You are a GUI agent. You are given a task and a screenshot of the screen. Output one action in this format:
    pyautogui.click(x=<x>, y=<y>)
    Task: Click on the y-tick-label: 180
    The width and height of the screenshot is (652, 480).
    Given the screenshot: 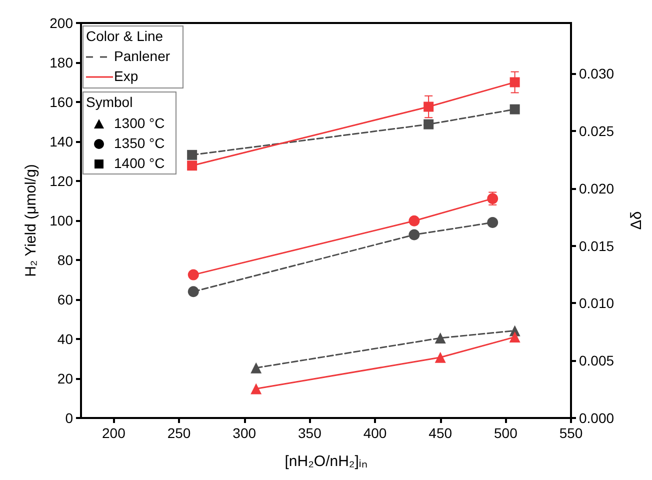 What is the action you would take?
    pyautogui.click(x=62, y=62)
    